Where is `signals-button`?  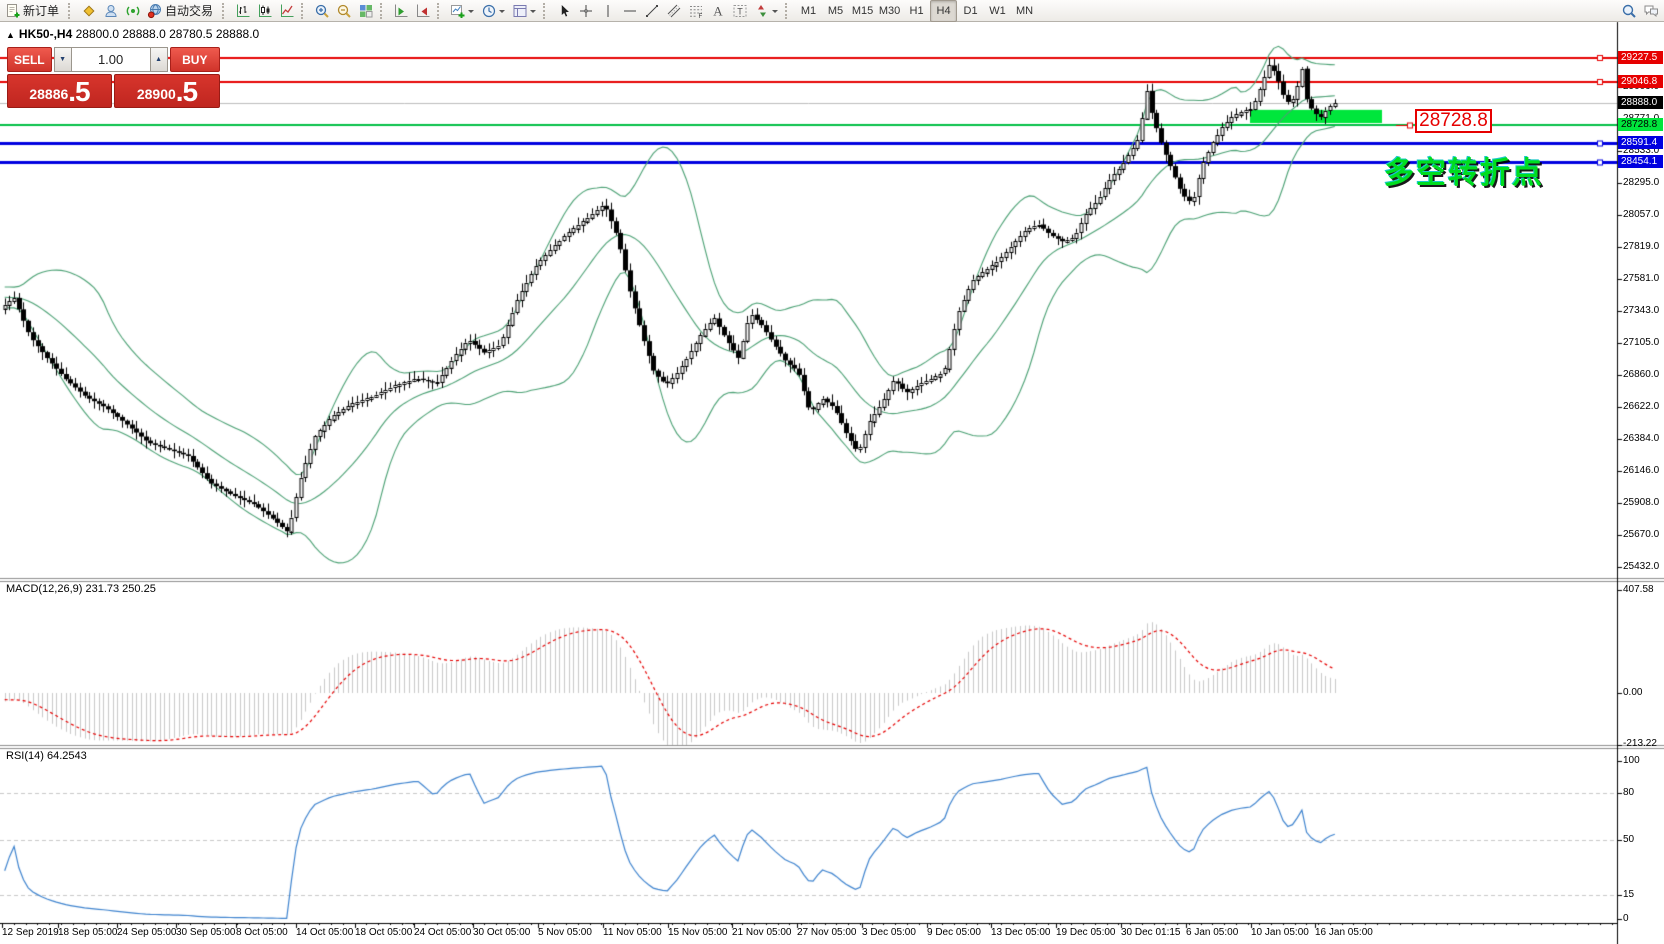
signals-button is located at coordinates (133, 11).